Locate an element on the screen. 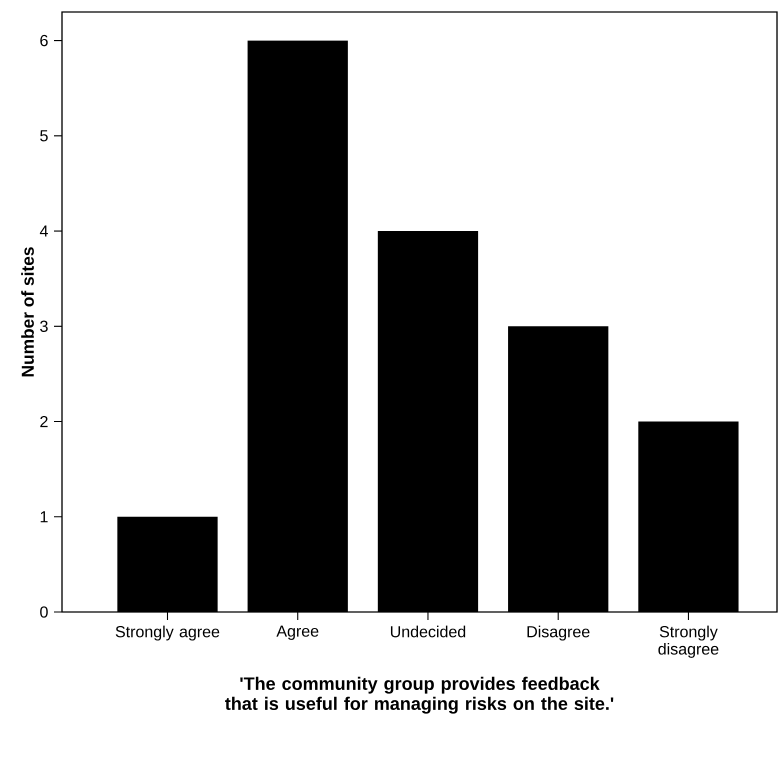 The height and width of the screenshot is (758, 779). y-tick-label: 3 is located at coordinates (44, 326).